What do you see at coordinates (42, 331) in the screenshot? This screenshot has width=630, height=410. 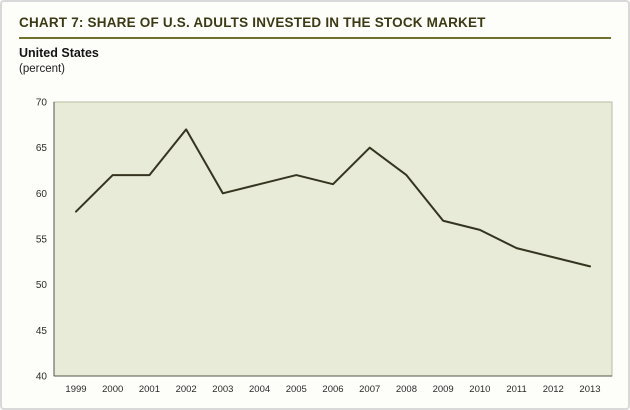 I see `y-tick-label: 45` at bounding box center [42, 331].